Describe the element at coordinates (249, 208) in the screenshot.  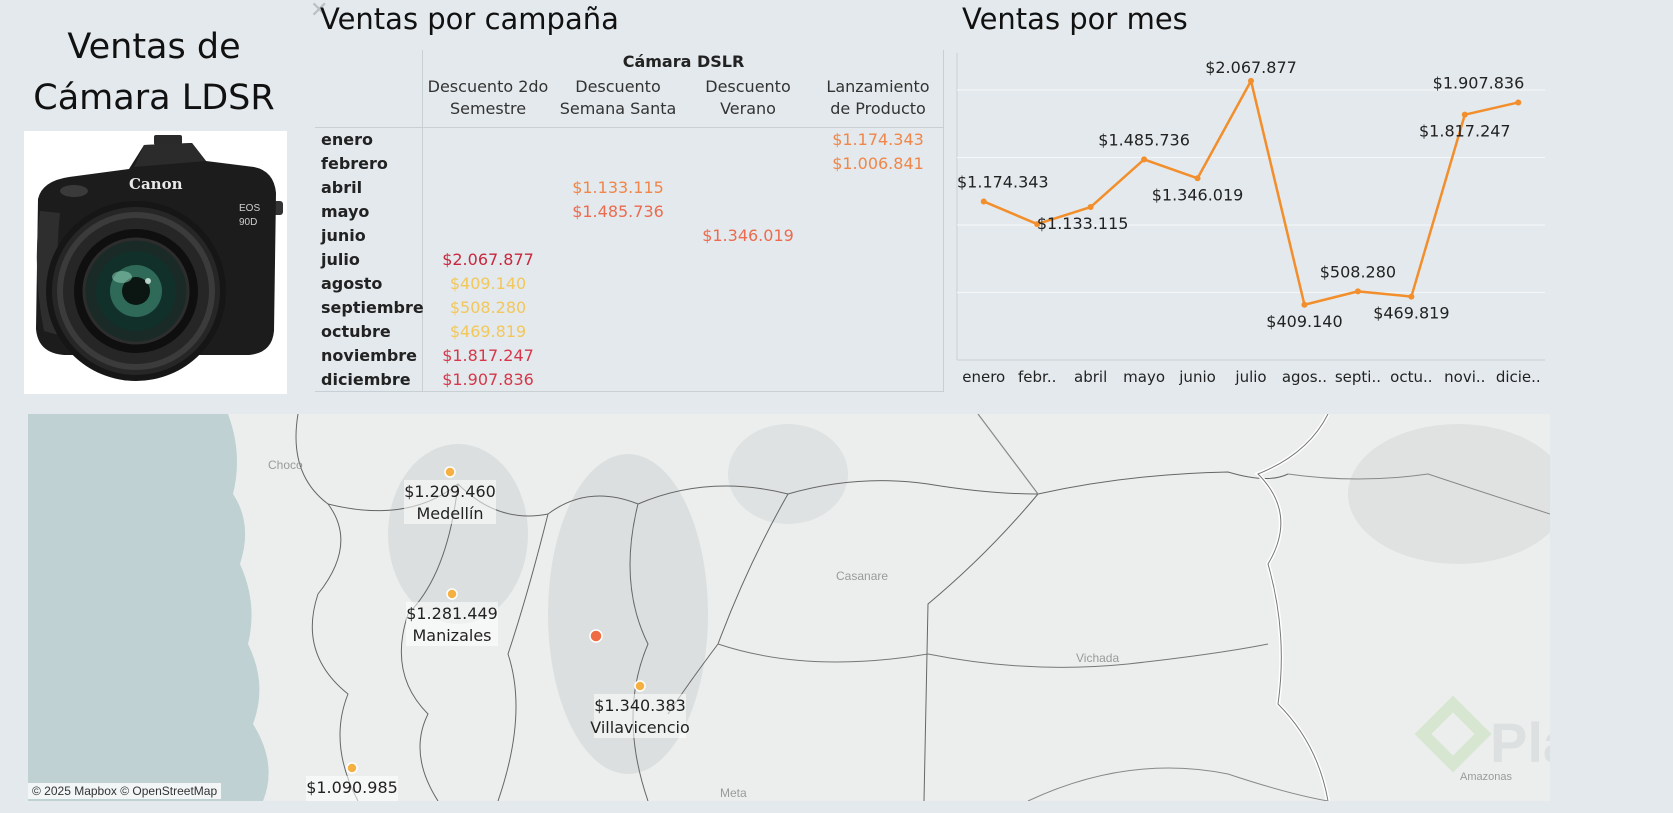
I see `svg-text: EOS` at that location.